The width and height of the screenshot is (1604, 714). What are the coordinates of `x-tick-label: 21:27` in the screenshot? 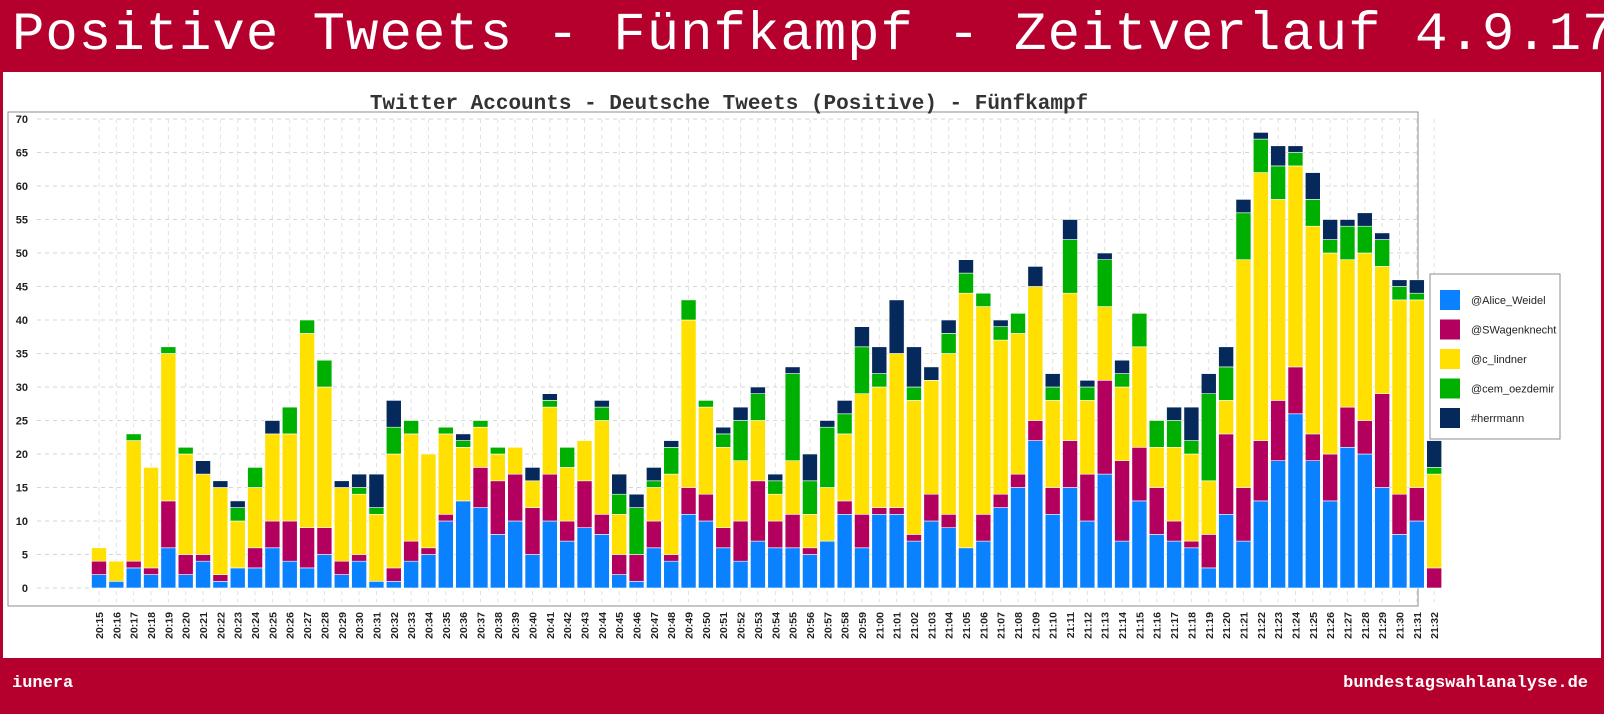 It's located at (1348, 625).